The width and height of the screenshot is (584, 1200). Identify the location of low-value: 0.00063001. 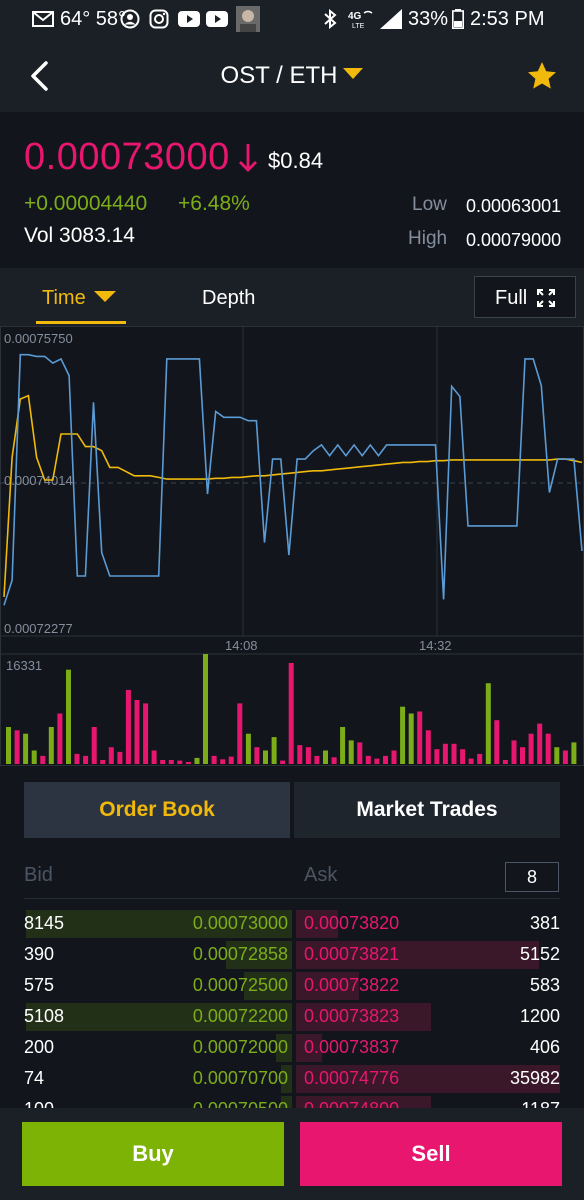
(514, 206).